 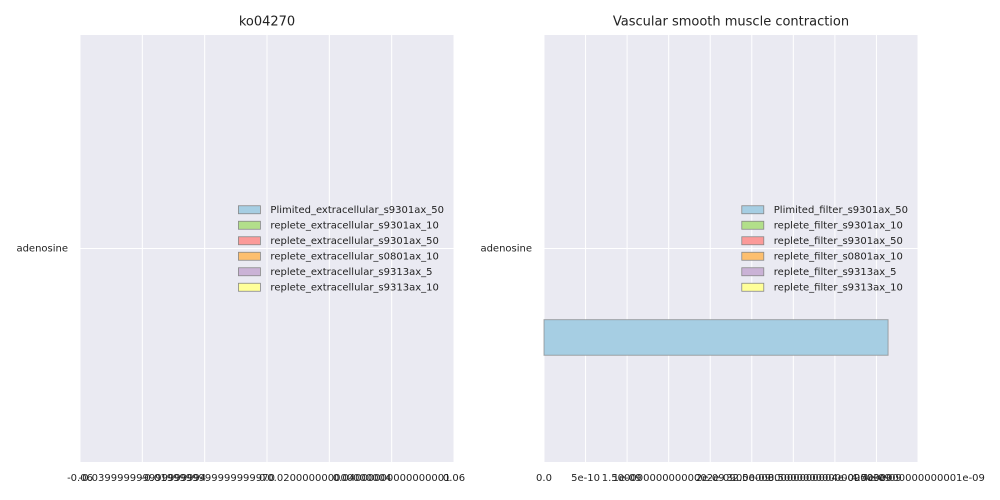 I want to click on legend-label: Plimited_extracellular_s9301ax_50, so click(x=357, y=210).